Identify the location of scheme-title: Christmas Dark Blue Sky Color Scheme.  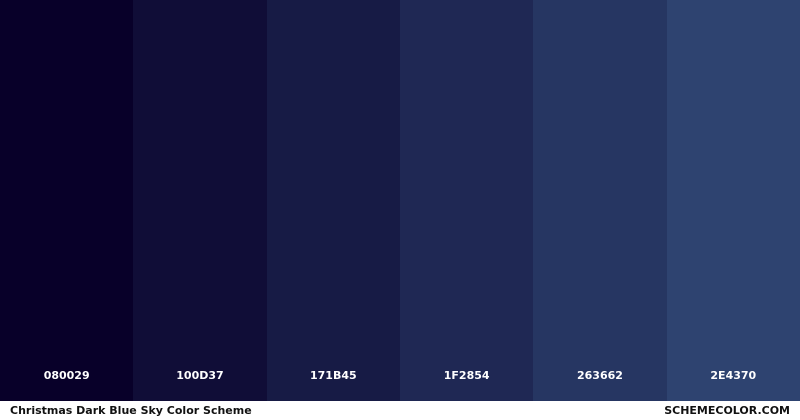
(131, 410).